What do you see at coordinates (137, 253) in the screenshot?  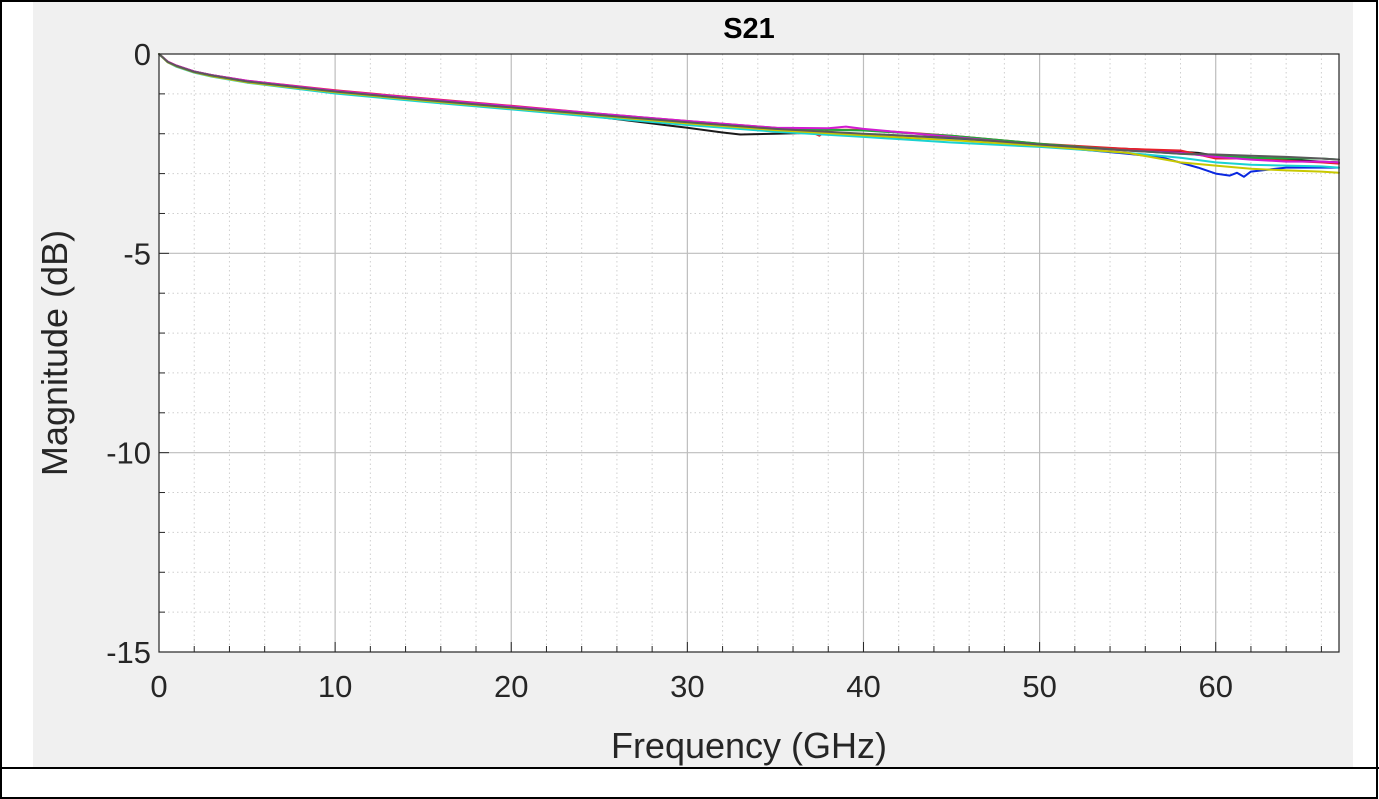 I see `y-tick-label: -5` at bounding box center [137, 253].